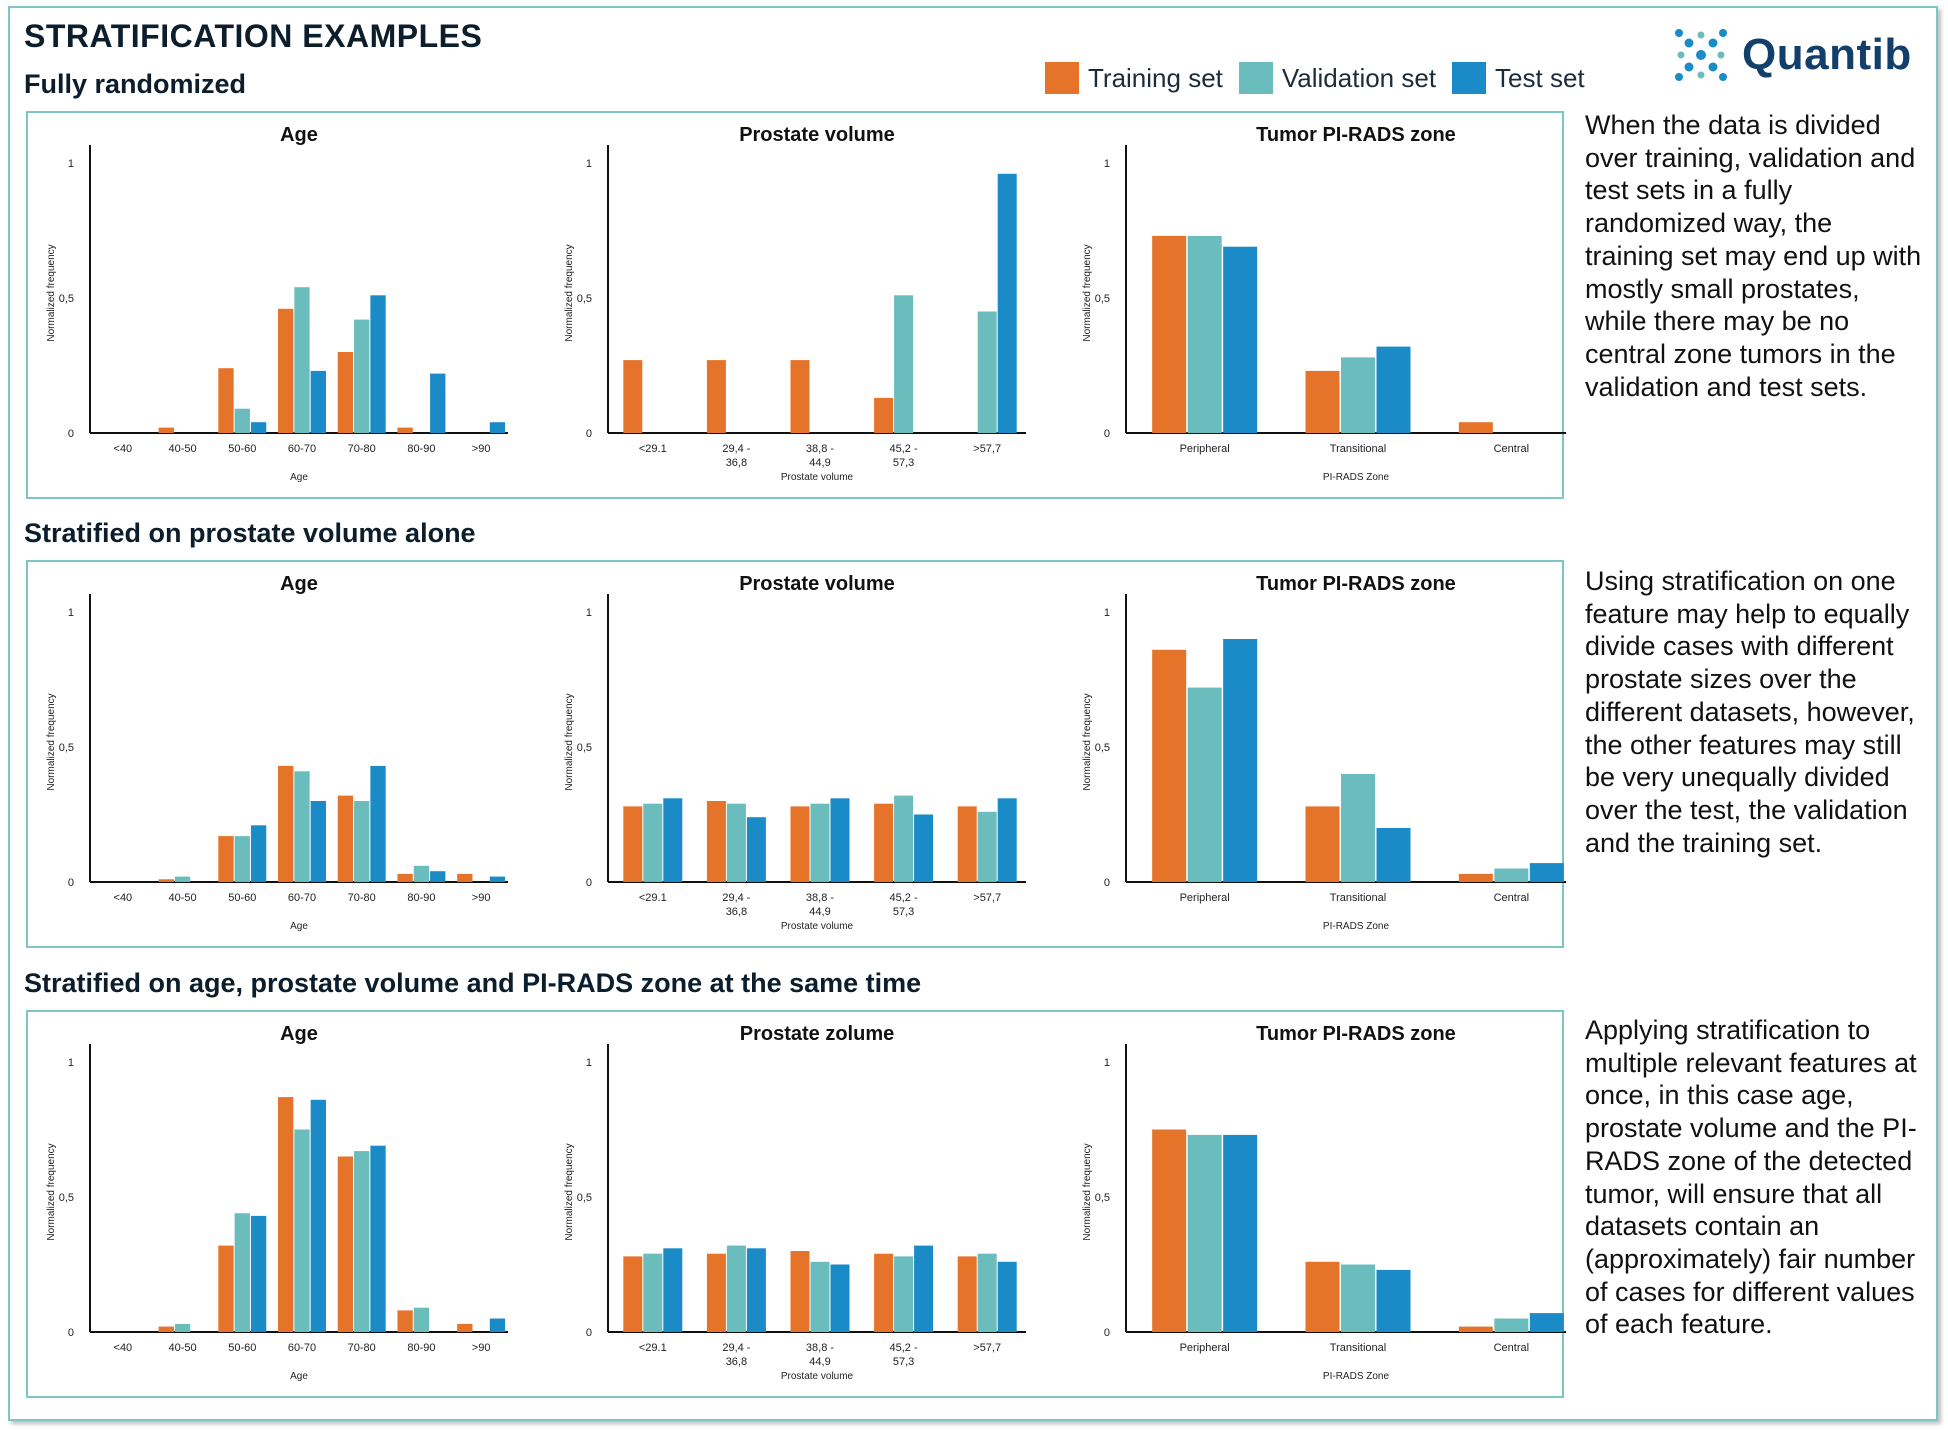  Describe the element at coordinates (1337, 78) in the screenshot. I see `legend-item-validation: Validation set` at that location.